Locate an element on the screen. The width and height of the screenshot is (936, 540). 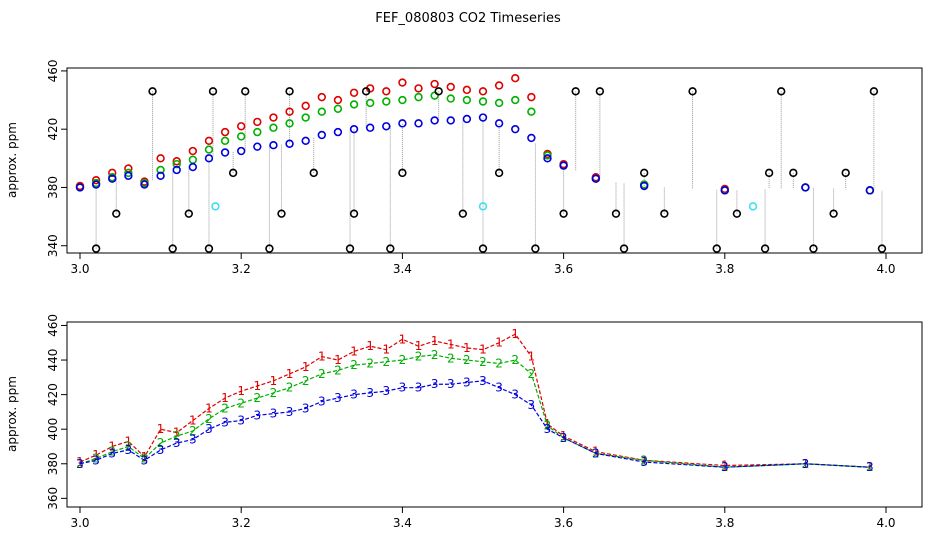
x-tick-label: 3.8 is located at coordinates (724, 523).